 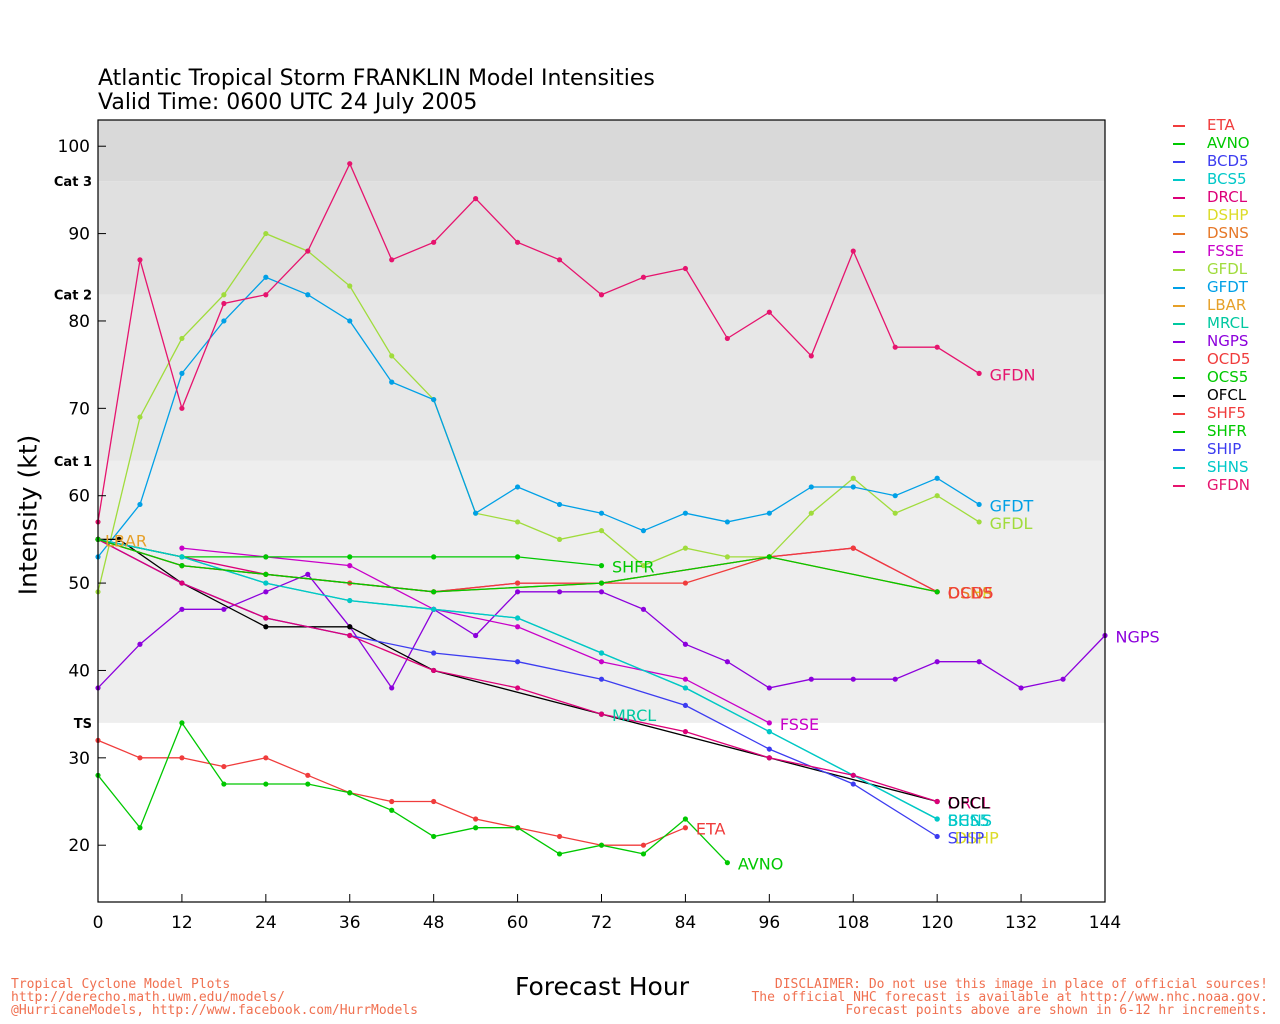 I want to click on y-tick-label: 60, so click(x=79, y=497).